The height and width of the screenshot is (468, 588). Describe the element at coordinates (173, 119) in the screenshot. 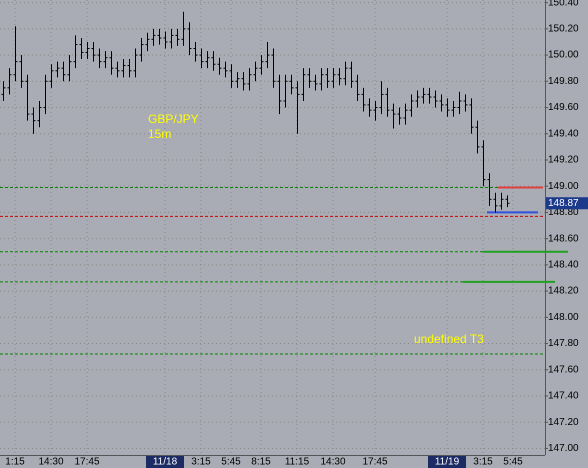

I see `annotation: GBP/JPY` at that location.